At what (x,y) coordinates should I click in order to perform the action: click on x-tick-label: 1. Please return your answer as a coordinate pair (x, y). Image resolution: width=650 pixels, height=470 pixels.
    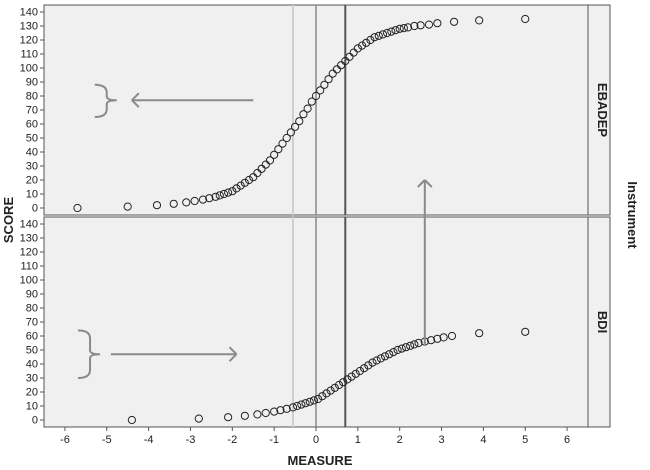
    Looking at the image, I should click on (358, 440).